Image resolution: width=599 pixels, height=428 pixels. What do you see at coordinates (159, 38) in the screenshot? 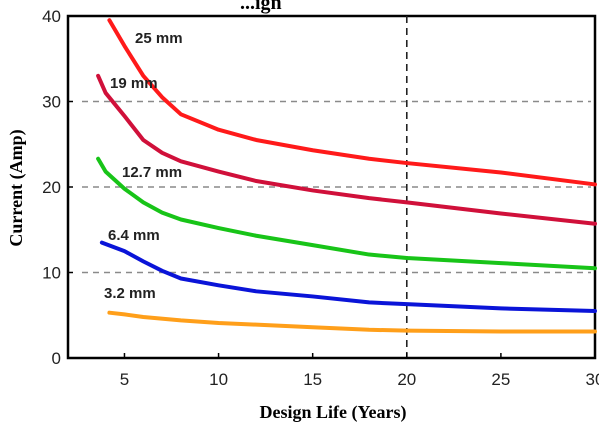
I see `series-label: 25 mm` at bounding box center [159, 38].